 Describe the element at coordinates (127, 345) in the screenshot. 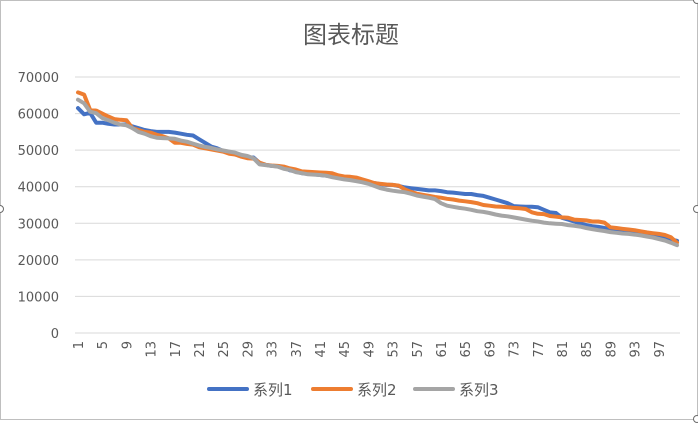

I see `x-tick-label: 9` at that location.